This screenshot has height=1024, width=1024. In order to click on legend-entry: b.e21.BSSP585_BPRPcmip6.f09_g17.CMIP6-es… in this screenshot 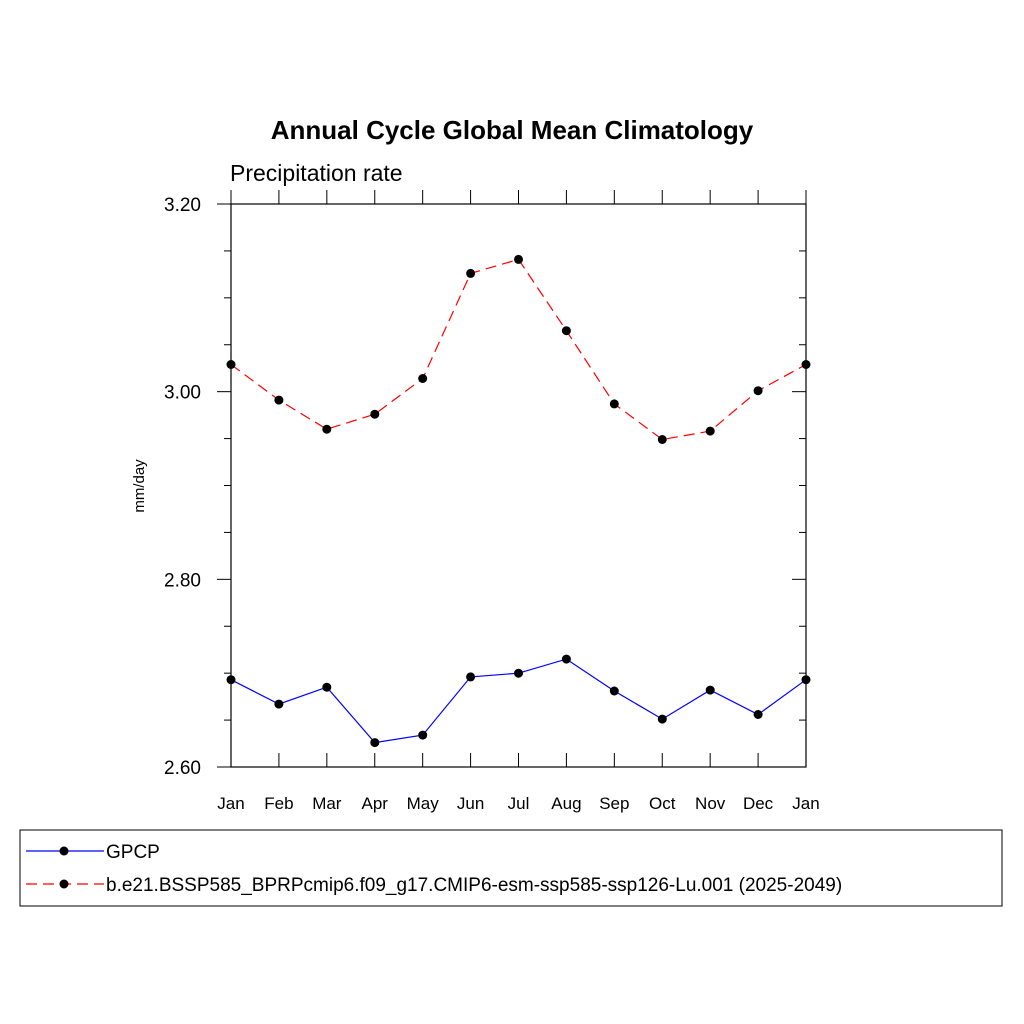, I will do `click(434, 885)`.